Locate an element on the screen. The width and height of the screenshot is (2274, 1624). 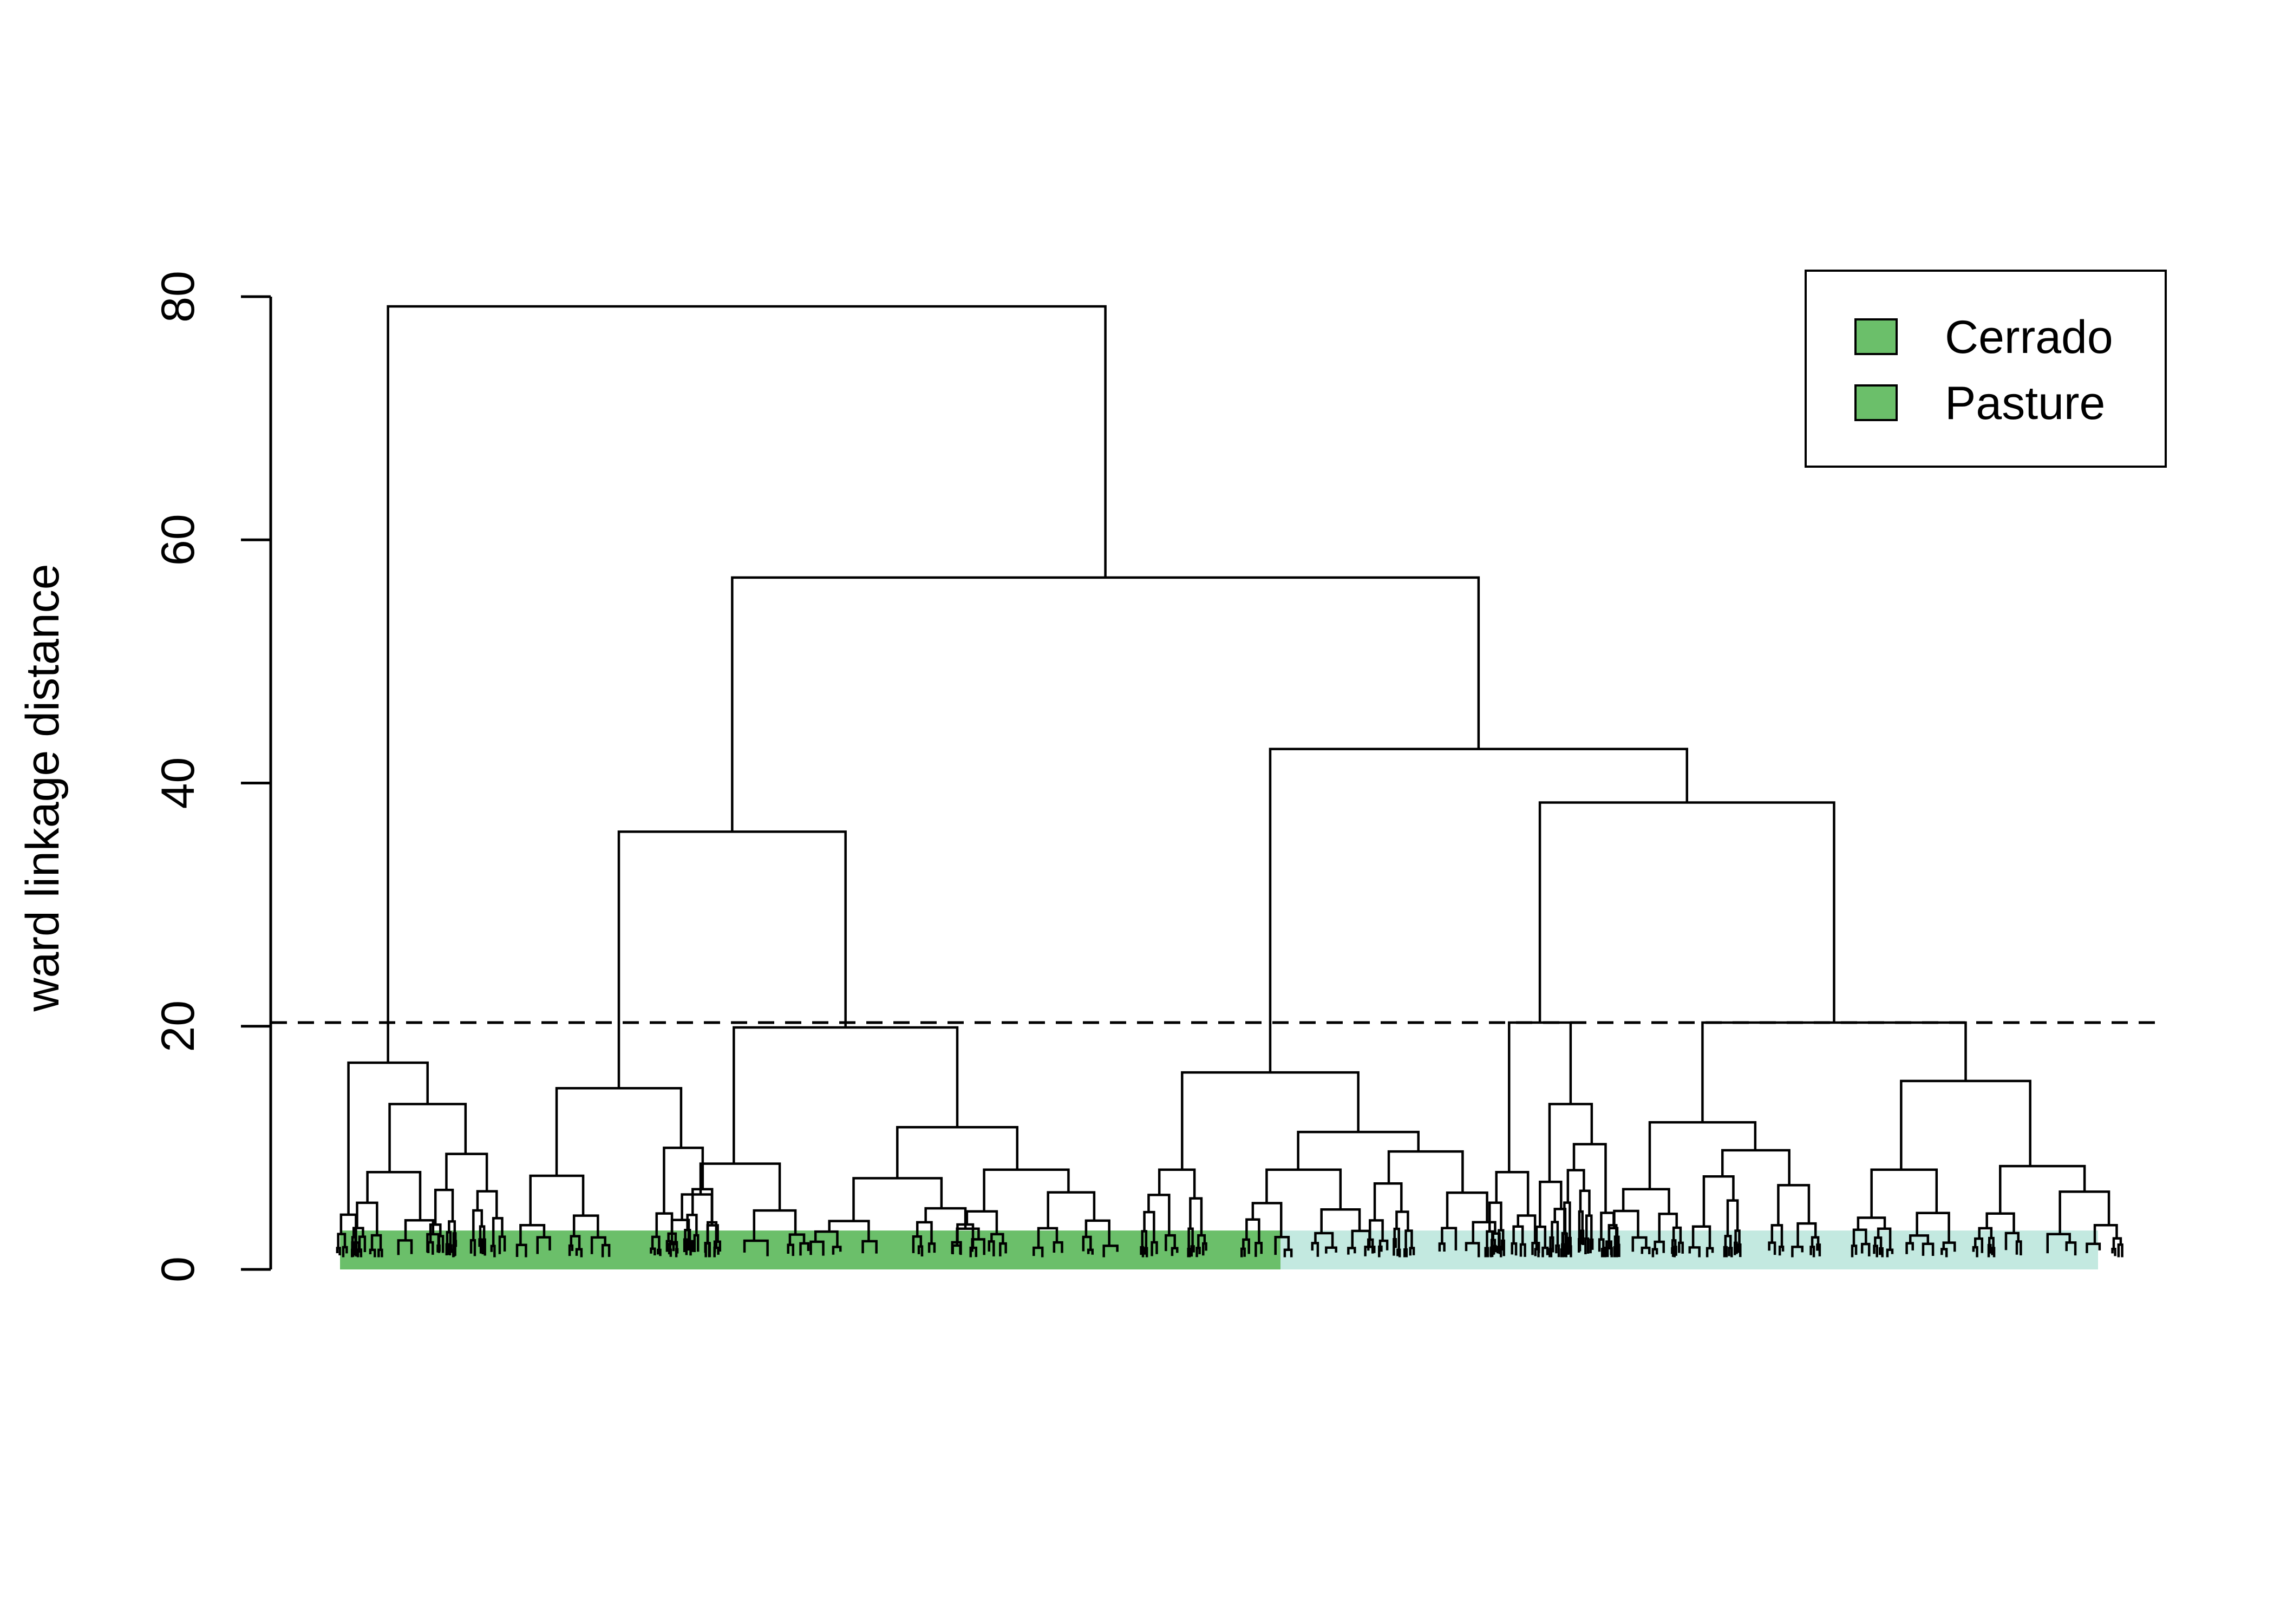
merge-root is located at coordinates (747, 684).